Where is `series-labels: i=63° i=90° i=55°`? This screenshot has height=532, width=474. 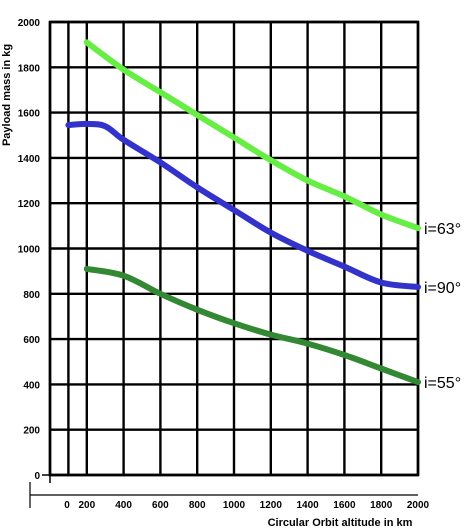 series-labels: i=63° i=90° i=55° is located at coordinates (442, 306).